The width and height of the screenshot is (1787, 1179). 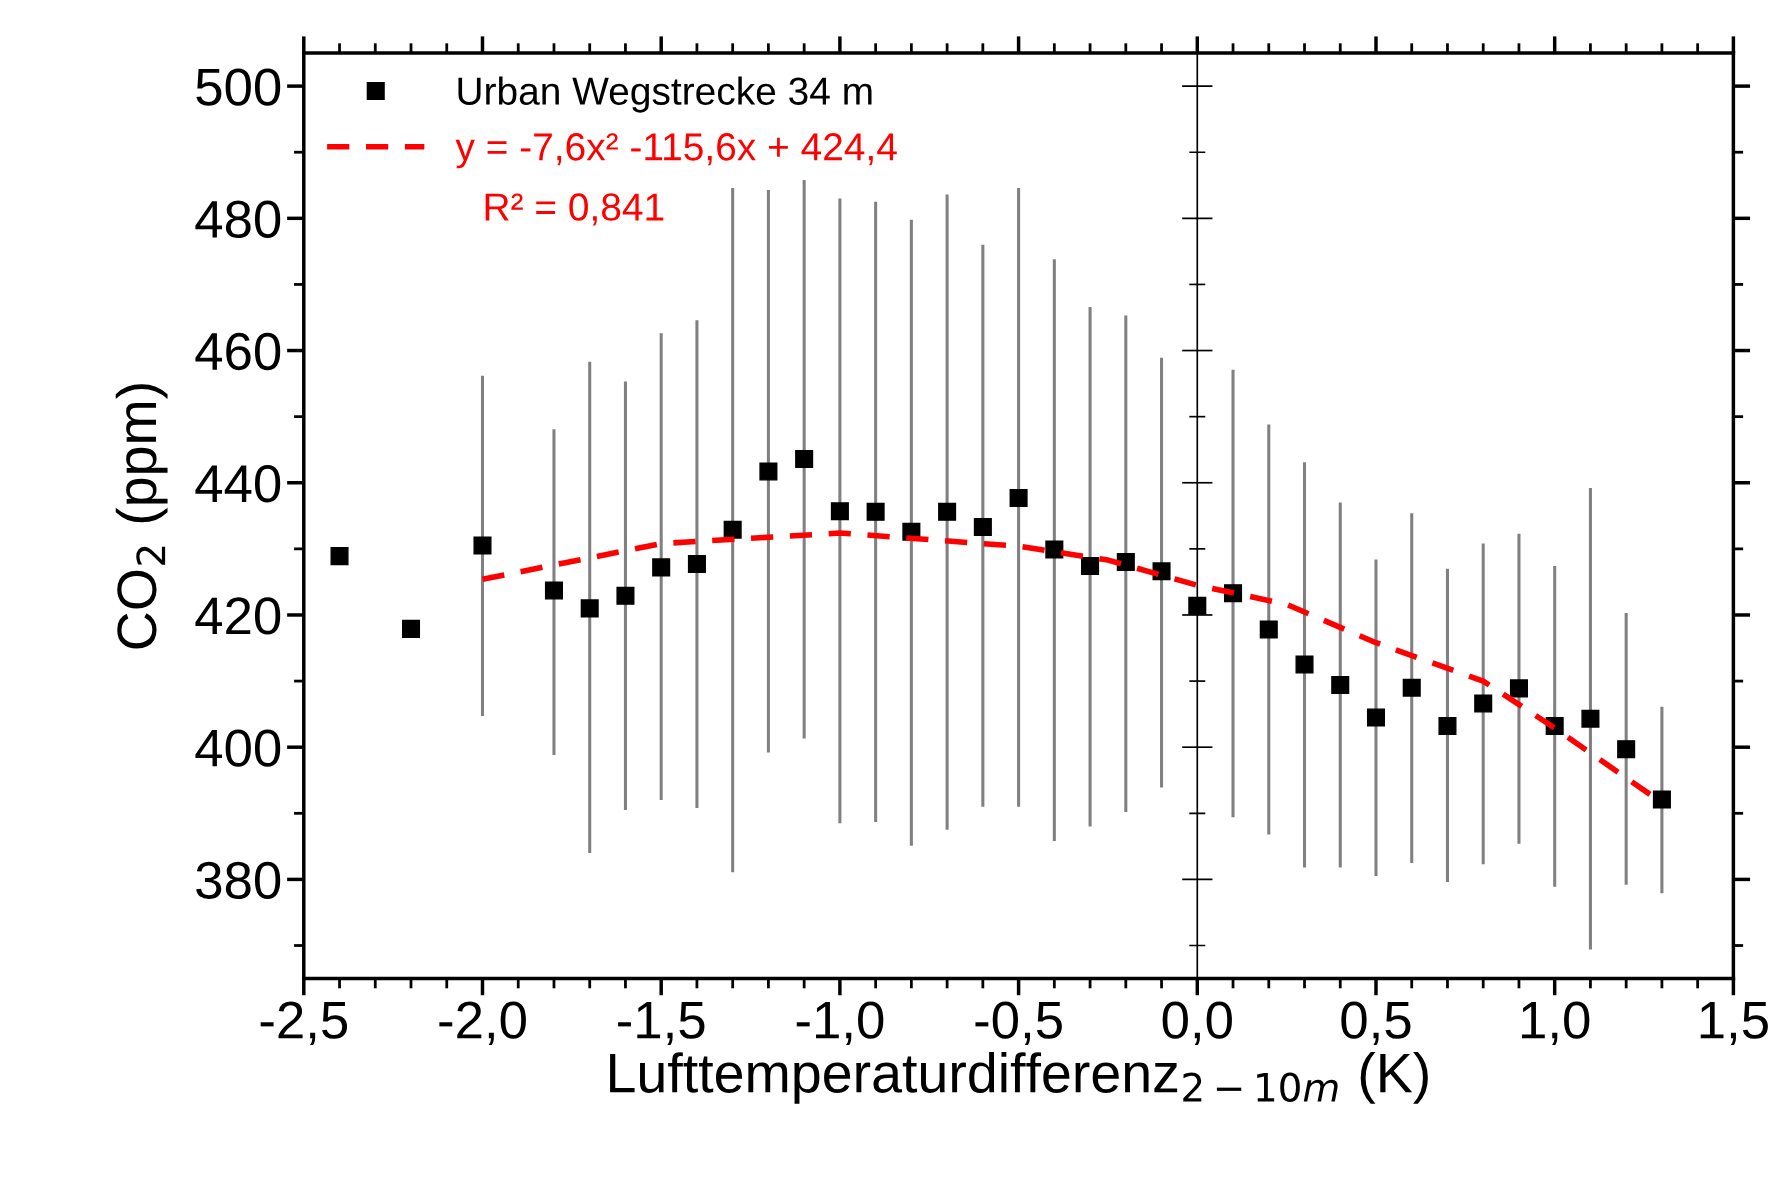 I want to click on x-axis-title: Lufttemperaturdifferenz$_{2−10m}$ (K), so click(x=1019, y=1078).